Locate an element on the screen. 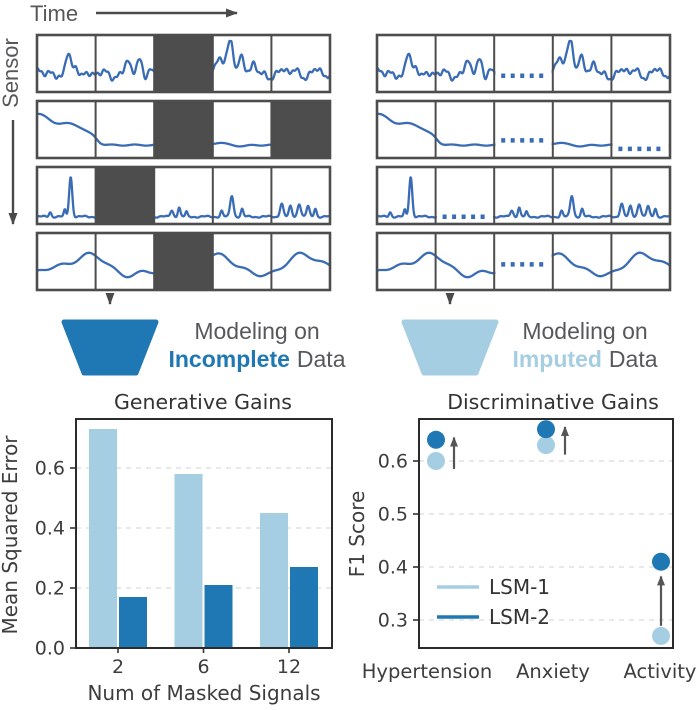 The image size is (696, 710). legend-label-lsm1: LSM-1 is located at coordinates (519, 587).